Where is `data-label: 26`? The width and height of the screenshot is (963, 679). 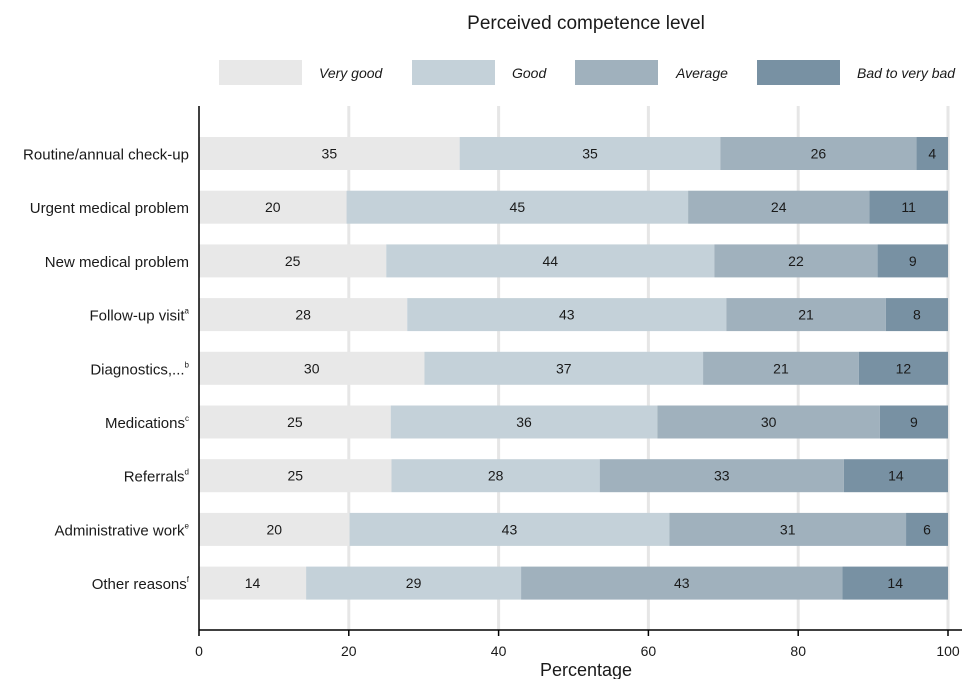
data-label: 26 is located at coordinates (819, 154).